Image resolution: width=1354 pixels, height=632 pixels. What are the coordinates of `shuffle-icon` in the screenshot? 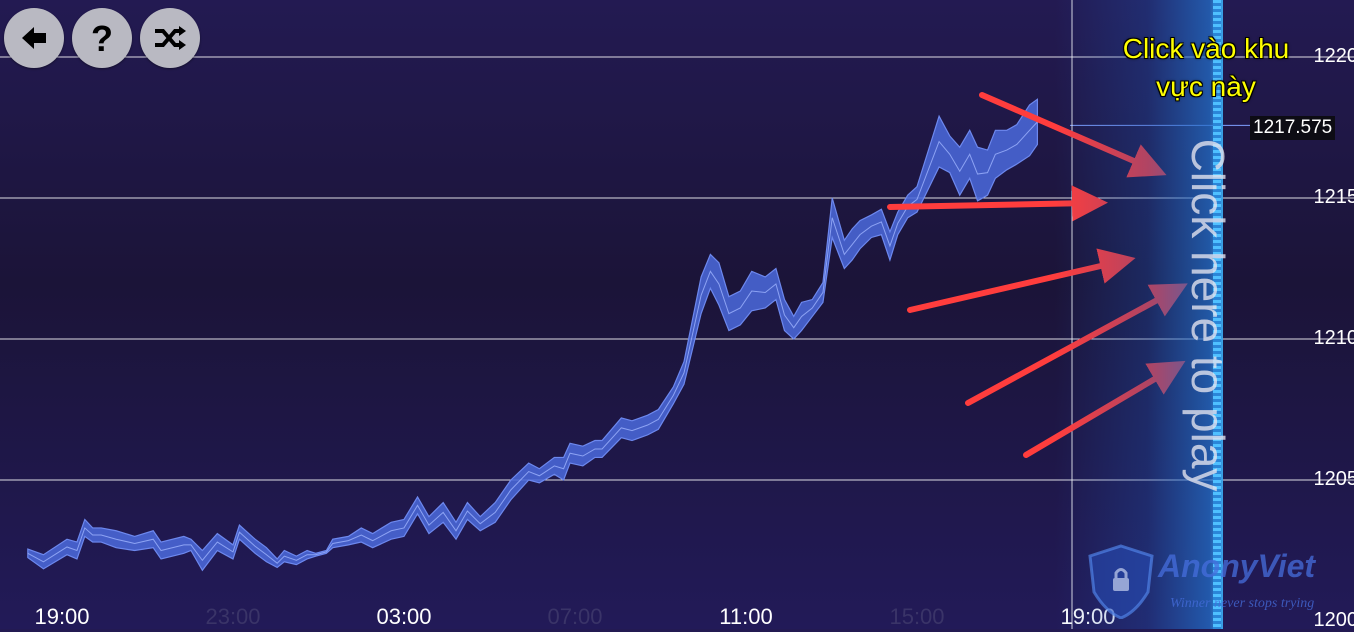 It's located at (170, 38).